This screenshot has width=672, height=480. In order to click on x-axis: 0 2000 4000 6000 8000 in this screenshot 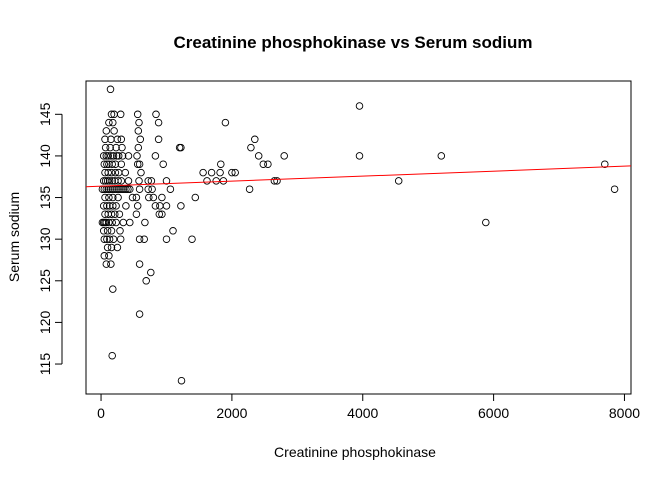, I will do `click(368, 407)`.